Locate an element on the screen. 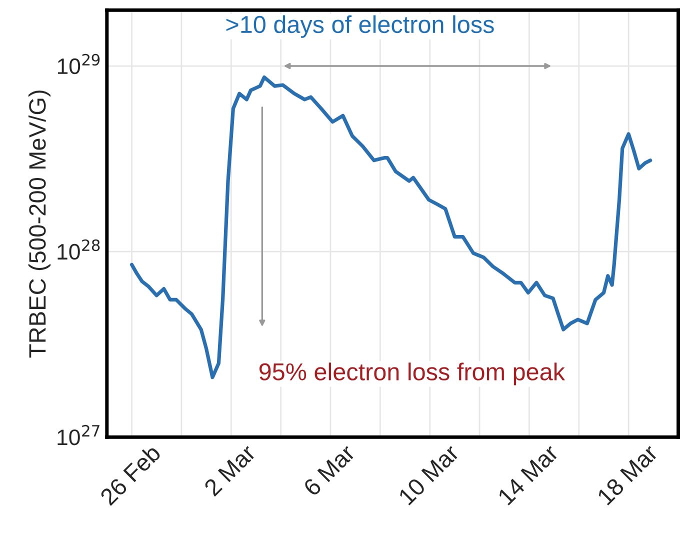  y-axis-title: TRBEC (500-200 MeV/G) is located at coordinates (39, 224).